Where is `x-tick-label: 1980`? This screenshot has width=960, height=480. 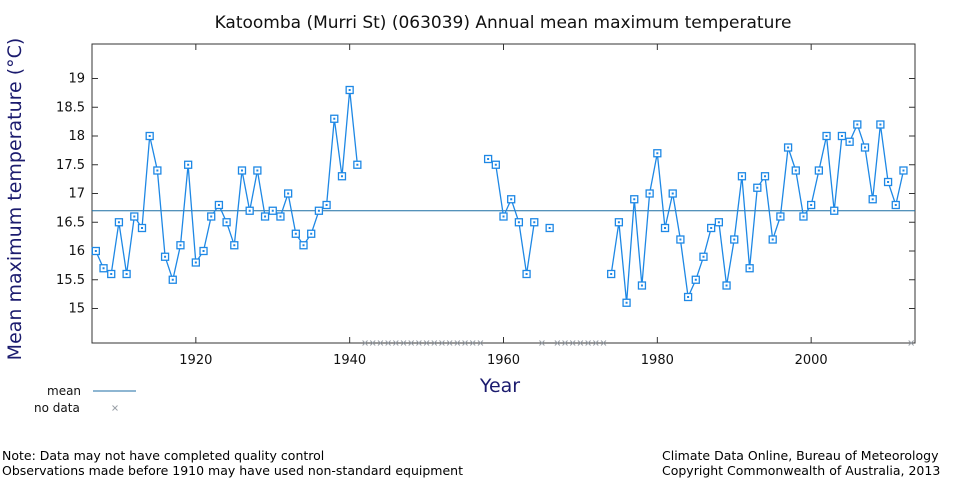 x-tick-label: 1980 is located at coordinates (657, 360).